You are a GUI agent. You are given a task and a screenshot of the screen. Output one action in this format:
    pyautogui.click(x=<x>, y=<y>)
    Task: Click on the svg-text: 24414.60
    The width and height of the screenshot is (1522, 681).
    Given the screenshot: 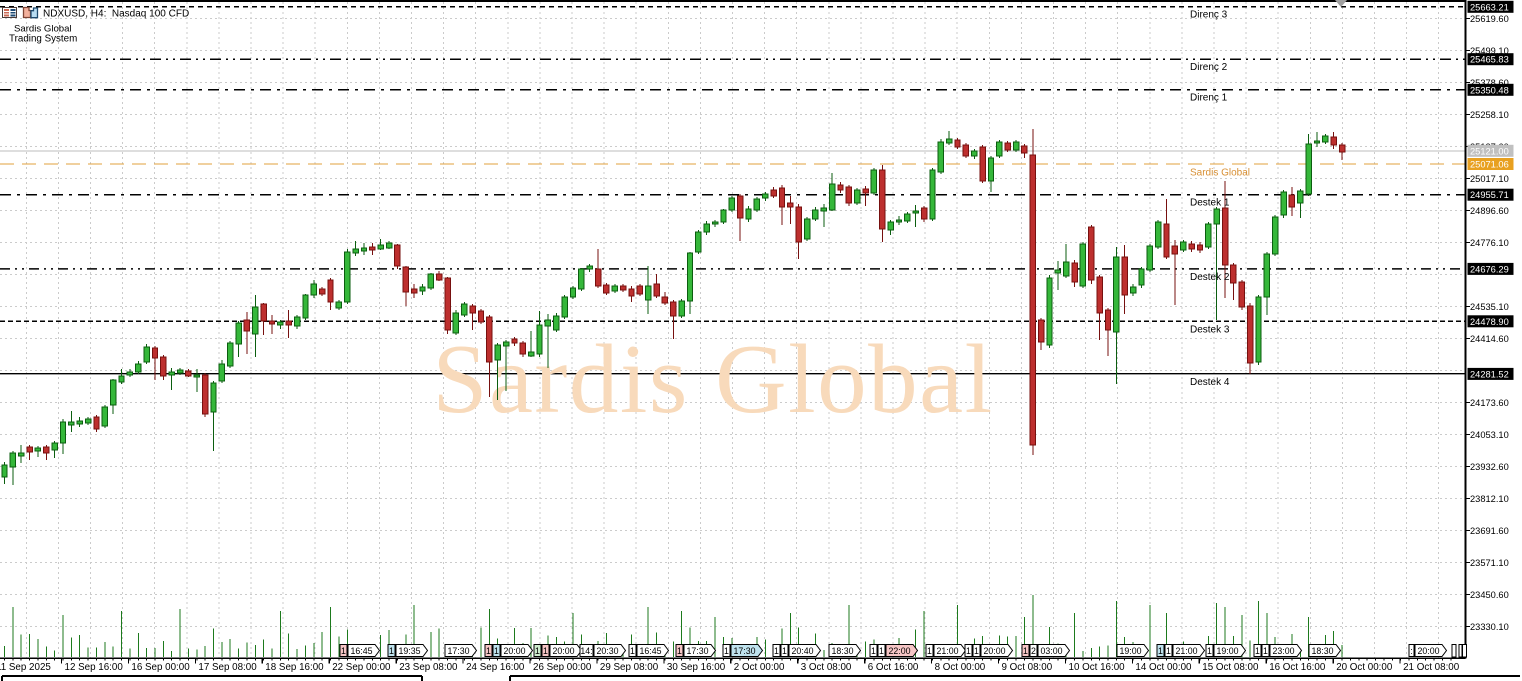 What is the action you would take?
    pyautogui.click(x=1489, y=339)
    